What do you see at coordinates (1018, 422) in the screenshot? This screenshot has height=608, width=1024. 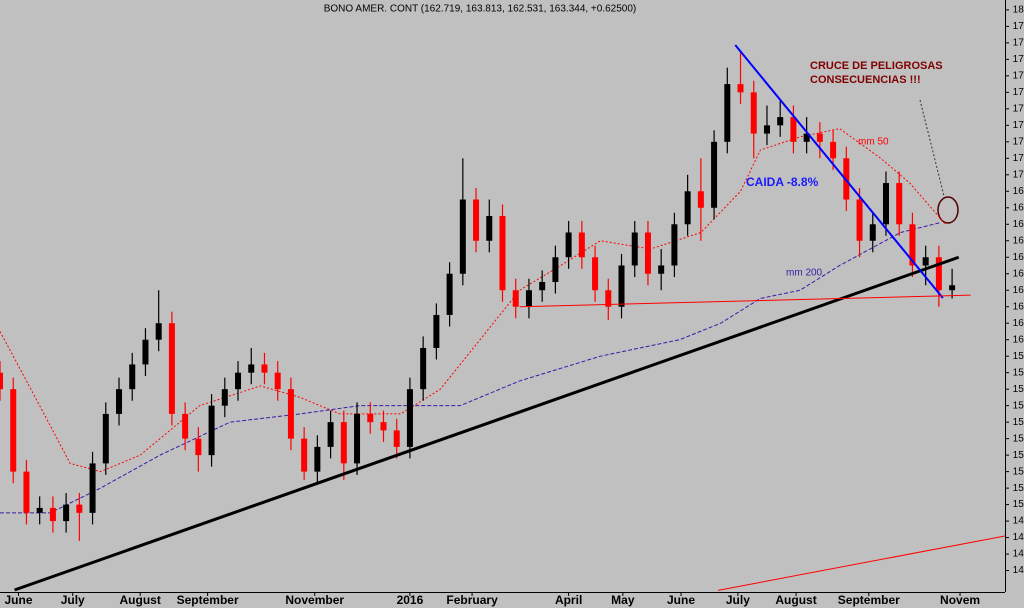 I see `y-tick-label: 155` at bounding box center [1018, 422].